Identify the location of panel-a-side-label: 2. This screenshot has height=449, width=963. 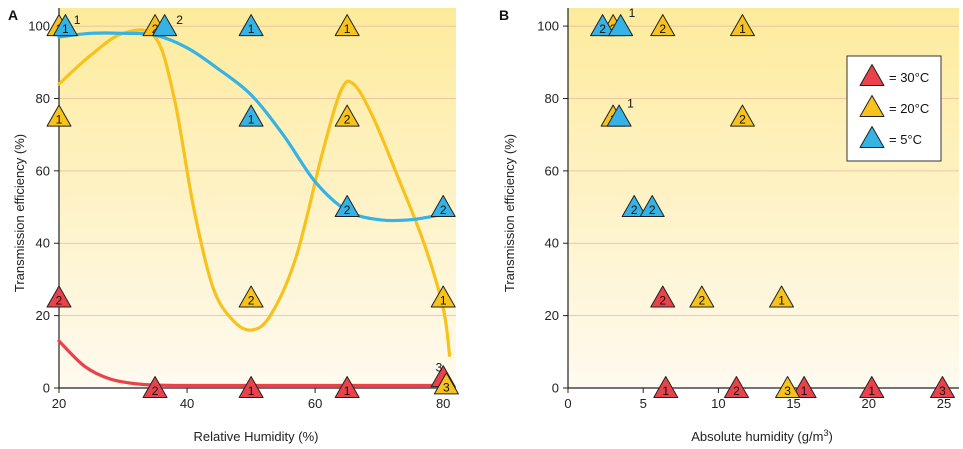
(179, 20).